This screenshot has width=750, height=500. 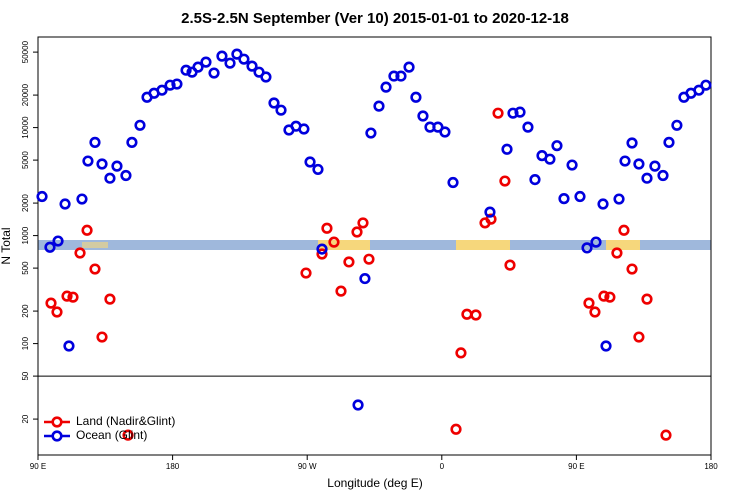 What do you see at coordinates (125, 421) in the screenshot?
I see `legend-label: Land (Nadir&Glint)` at bounding box center [125, 421].